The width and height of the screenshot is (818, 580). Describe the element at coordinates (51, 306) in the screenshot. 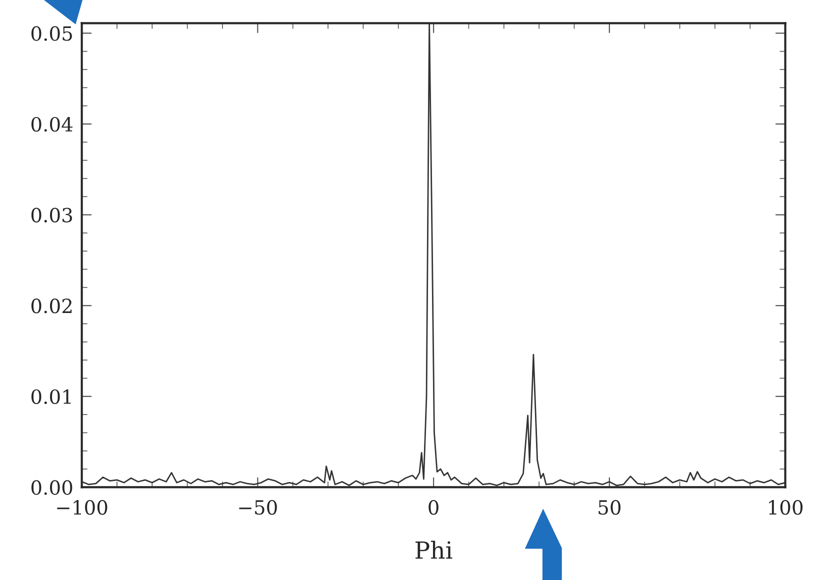

I see `y-tick-label: 0.02` at that location.